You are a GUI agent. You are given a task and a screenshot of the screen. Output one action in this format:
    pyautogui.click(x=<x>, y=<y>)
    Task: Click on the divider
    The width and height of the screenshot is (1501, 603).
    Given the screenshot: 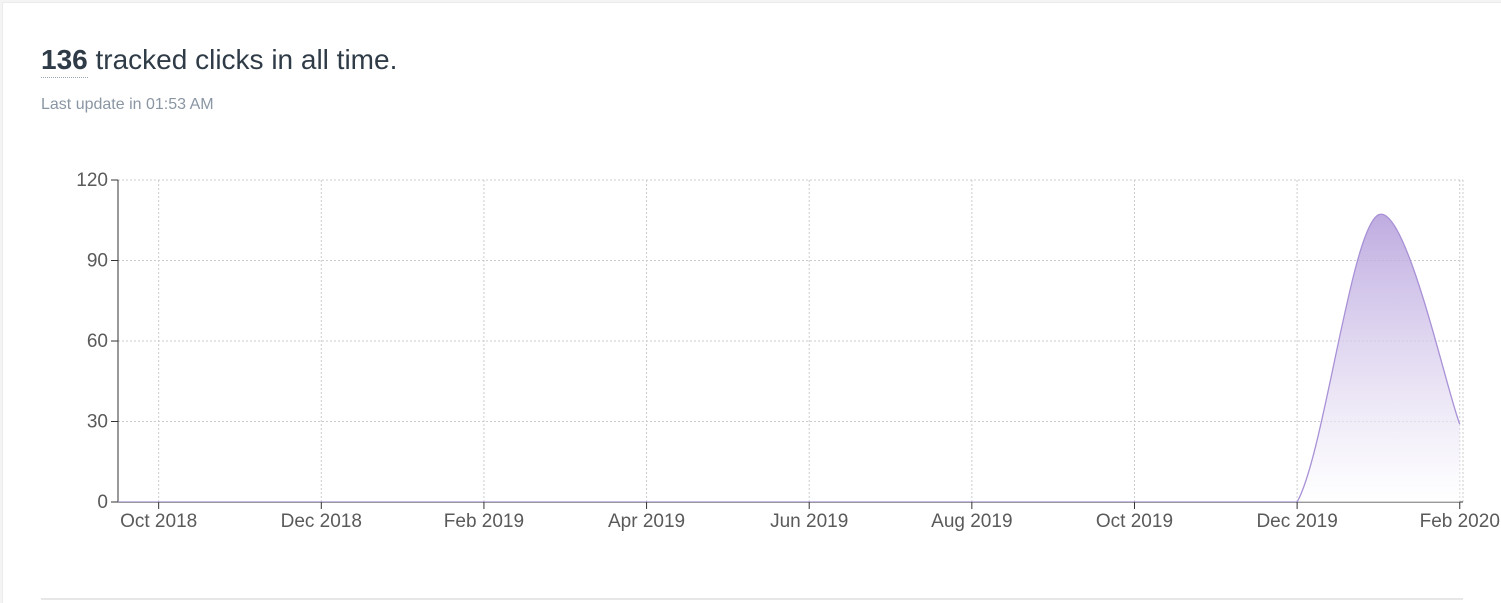 What is the action you would take?
    pyautogui.click(x=752, y=599)
    